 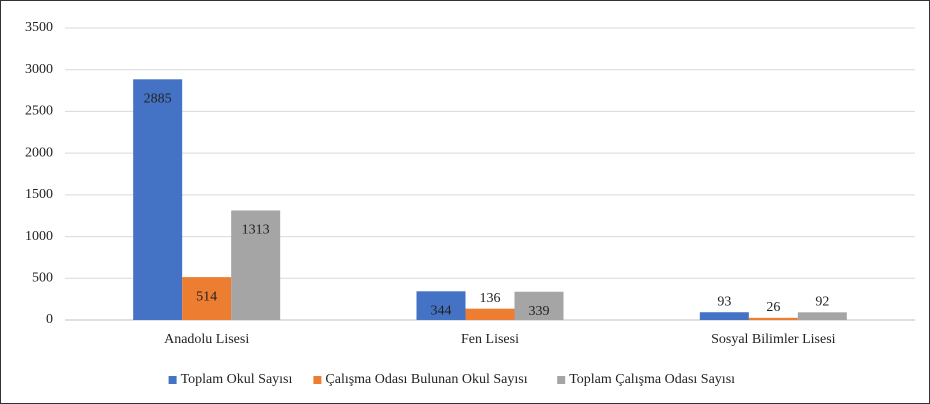 I want to click on data-label: 92, so click(x=822, y=302).